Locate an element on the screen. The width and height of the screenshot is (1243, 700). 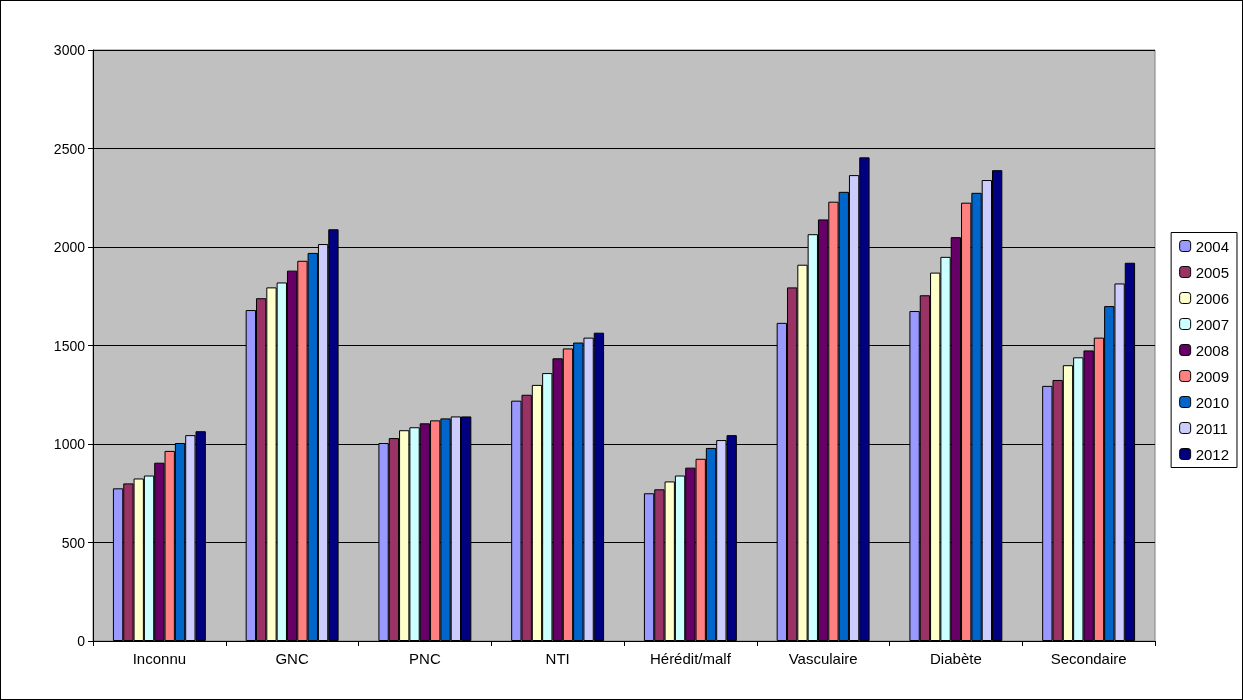
x-tick-label: GNC is located at coordinates (292, 658).